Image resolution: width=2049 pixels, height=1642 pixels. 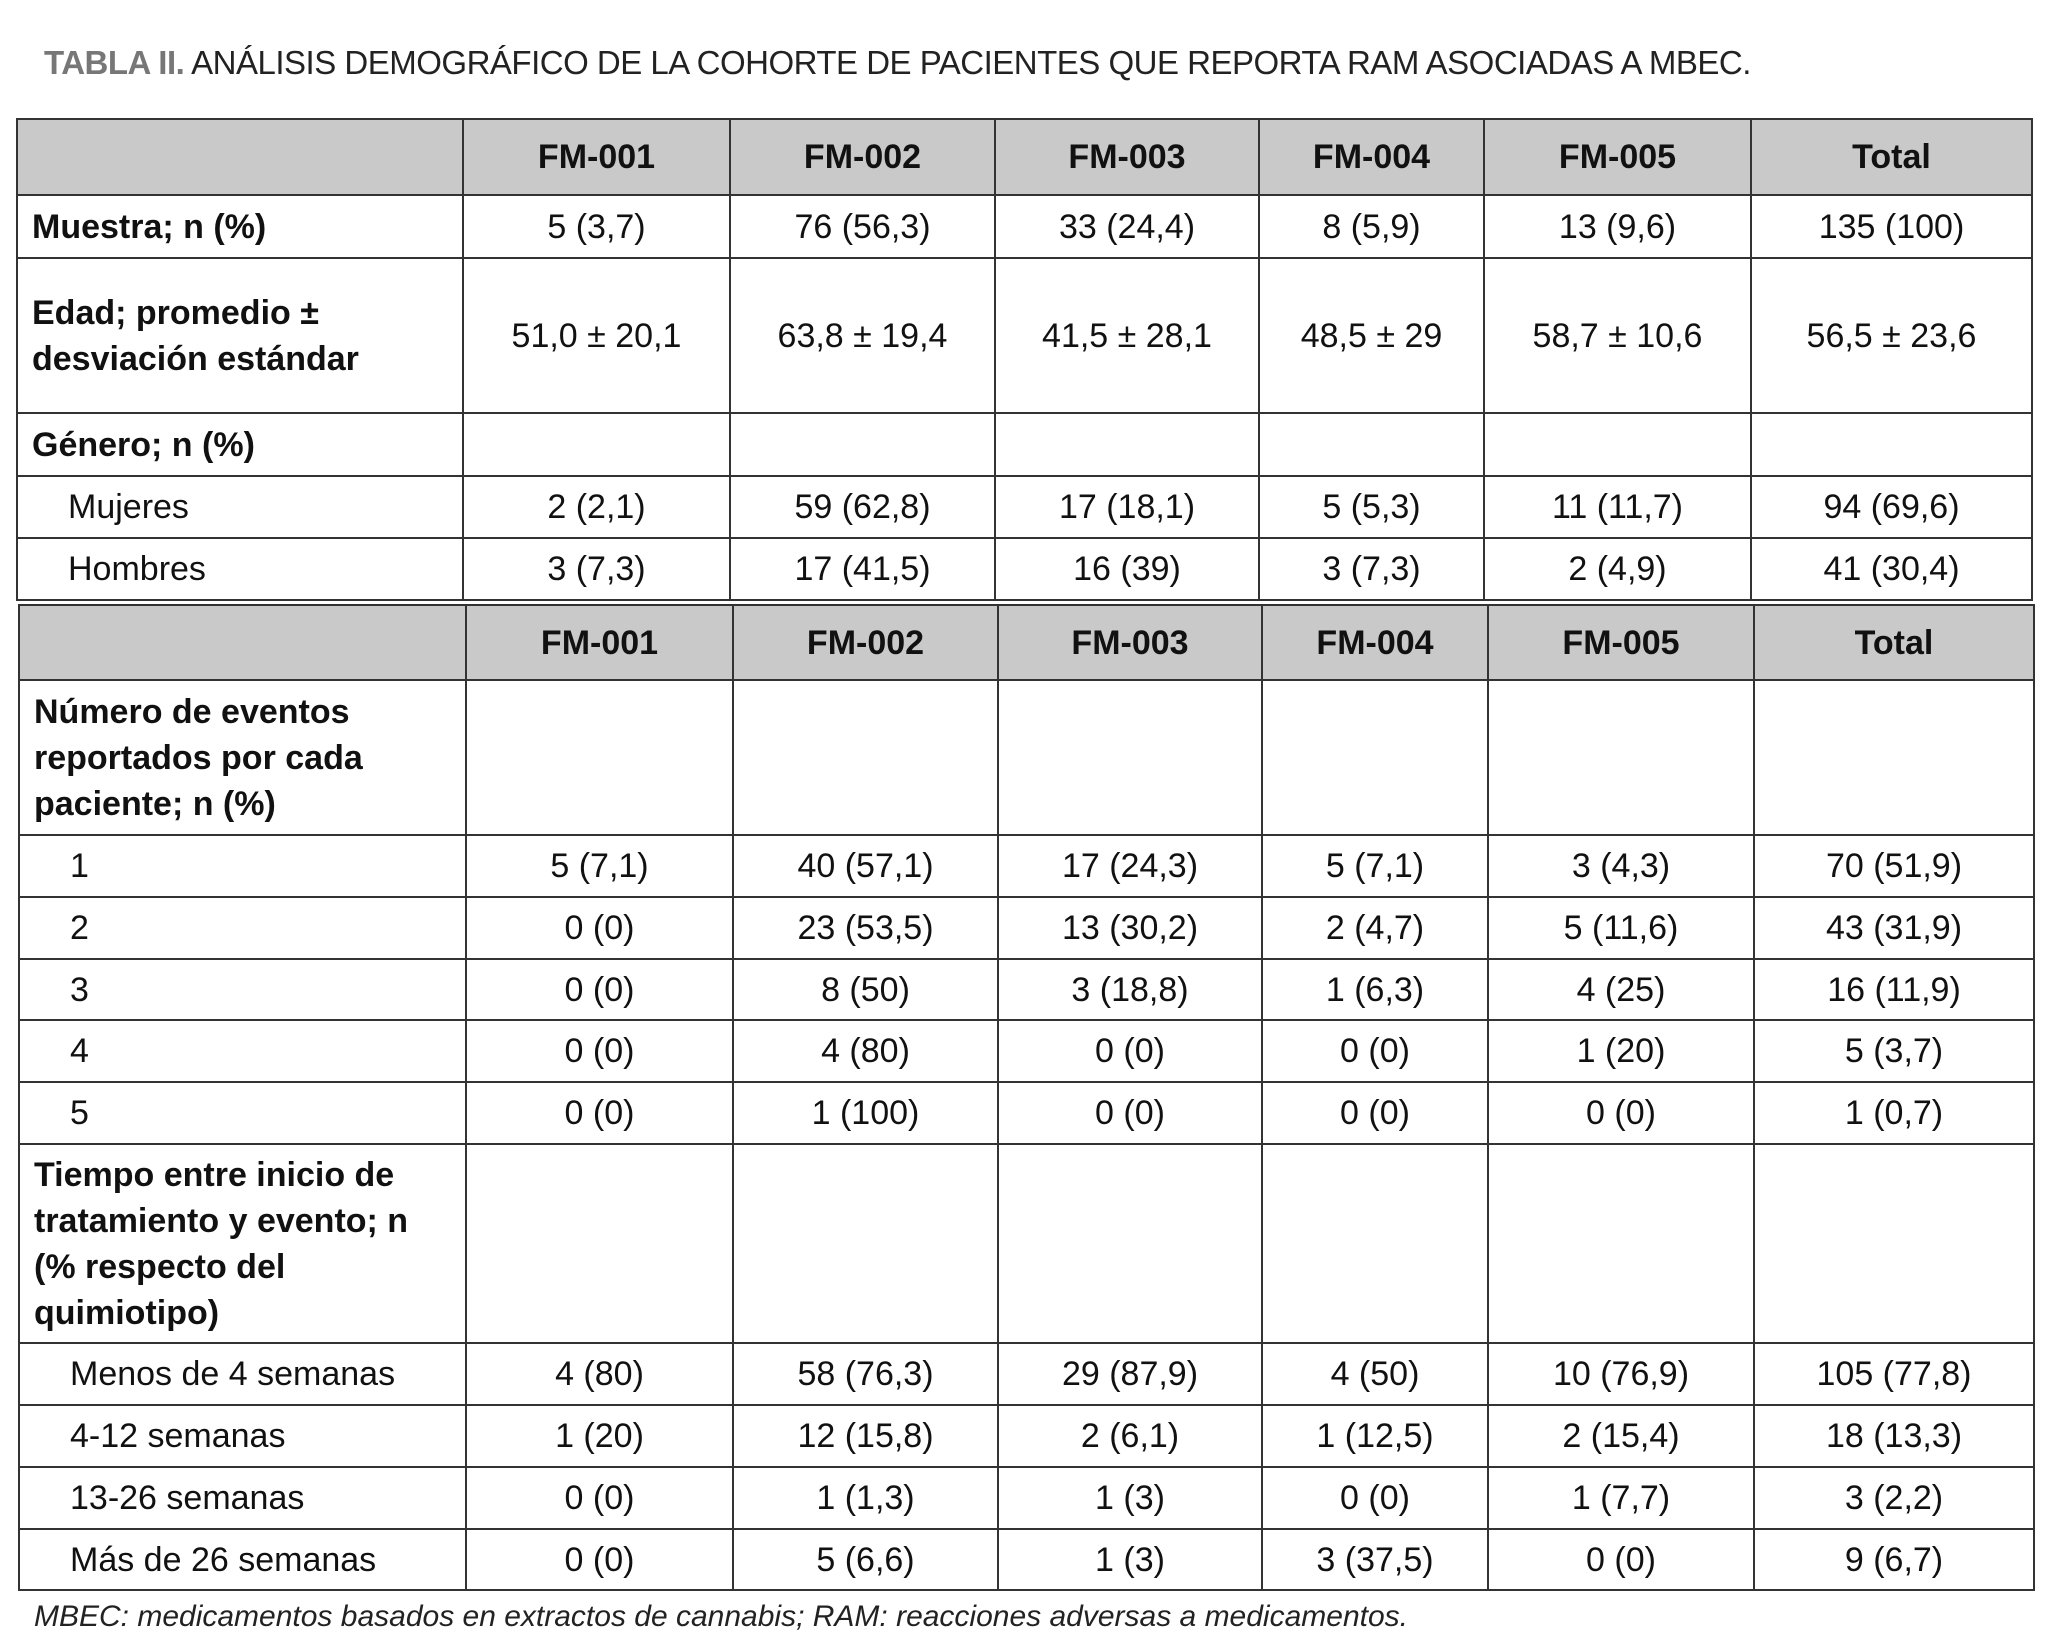 What do you see at coordinates (596, 507) in the screenshot?
I see `table-cell: 2 (2,1)` at bounding box center [596, 507].